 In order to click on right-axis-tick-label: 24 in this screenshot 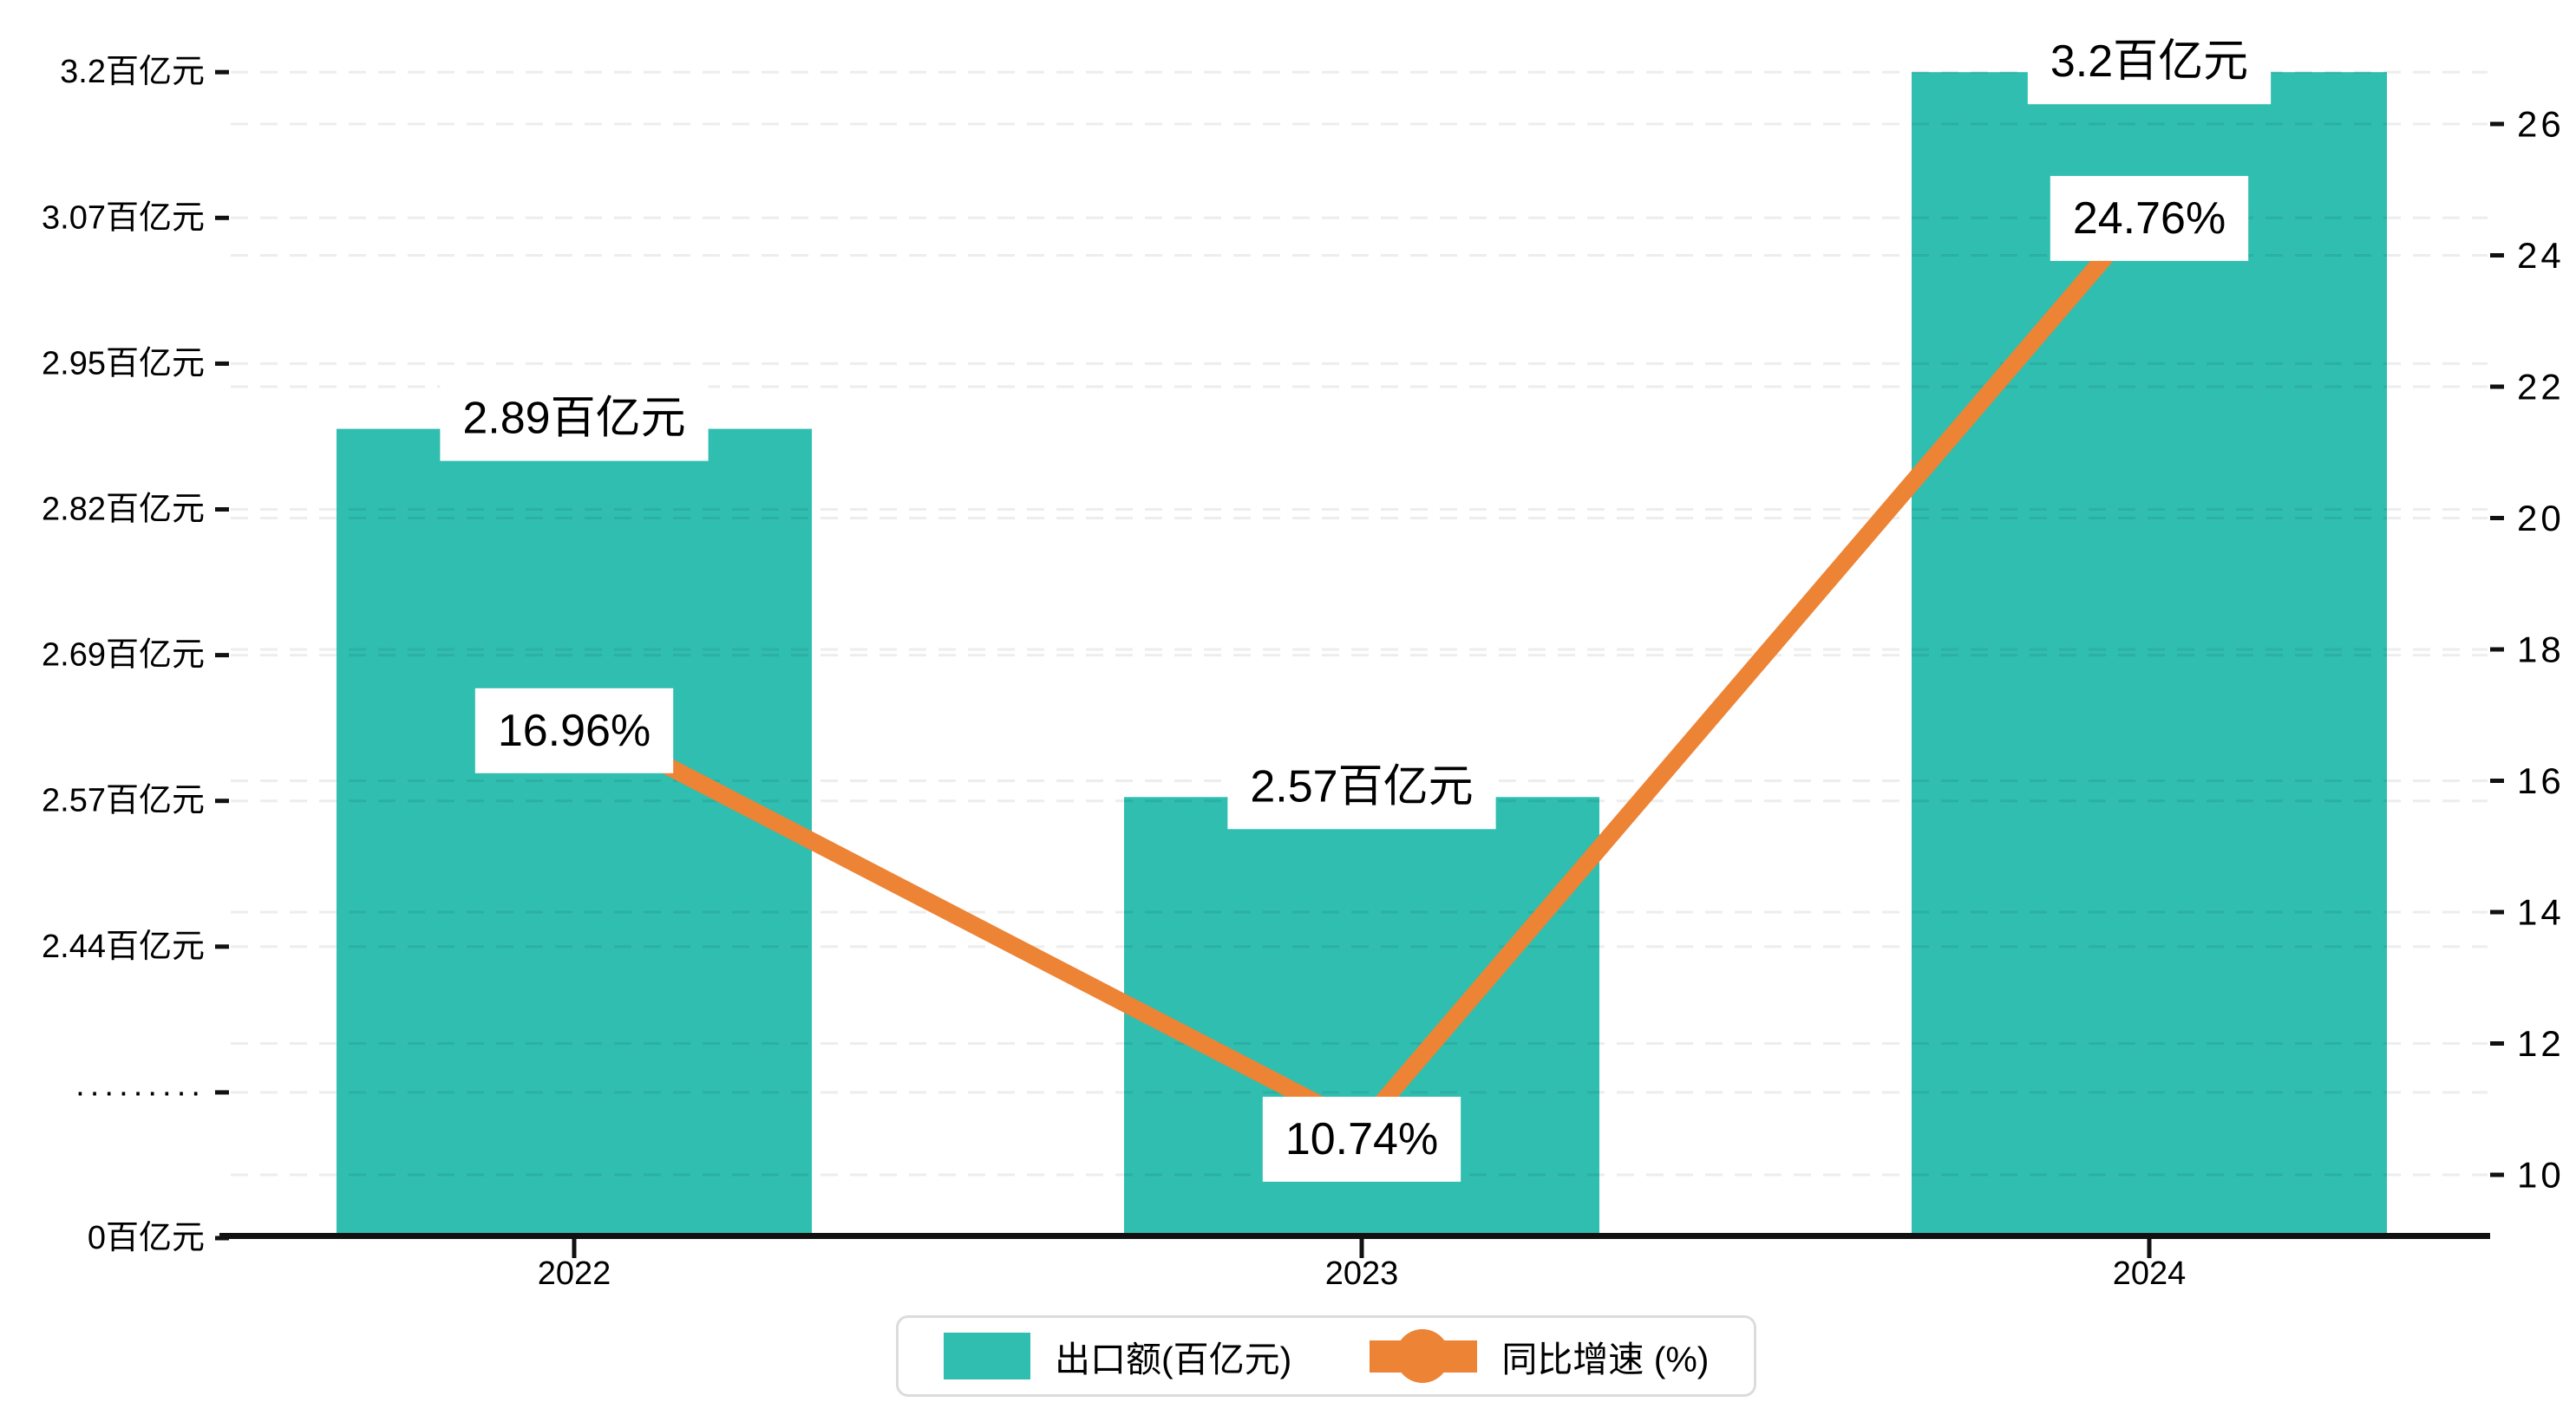, I will do `click(2541, 255)`.